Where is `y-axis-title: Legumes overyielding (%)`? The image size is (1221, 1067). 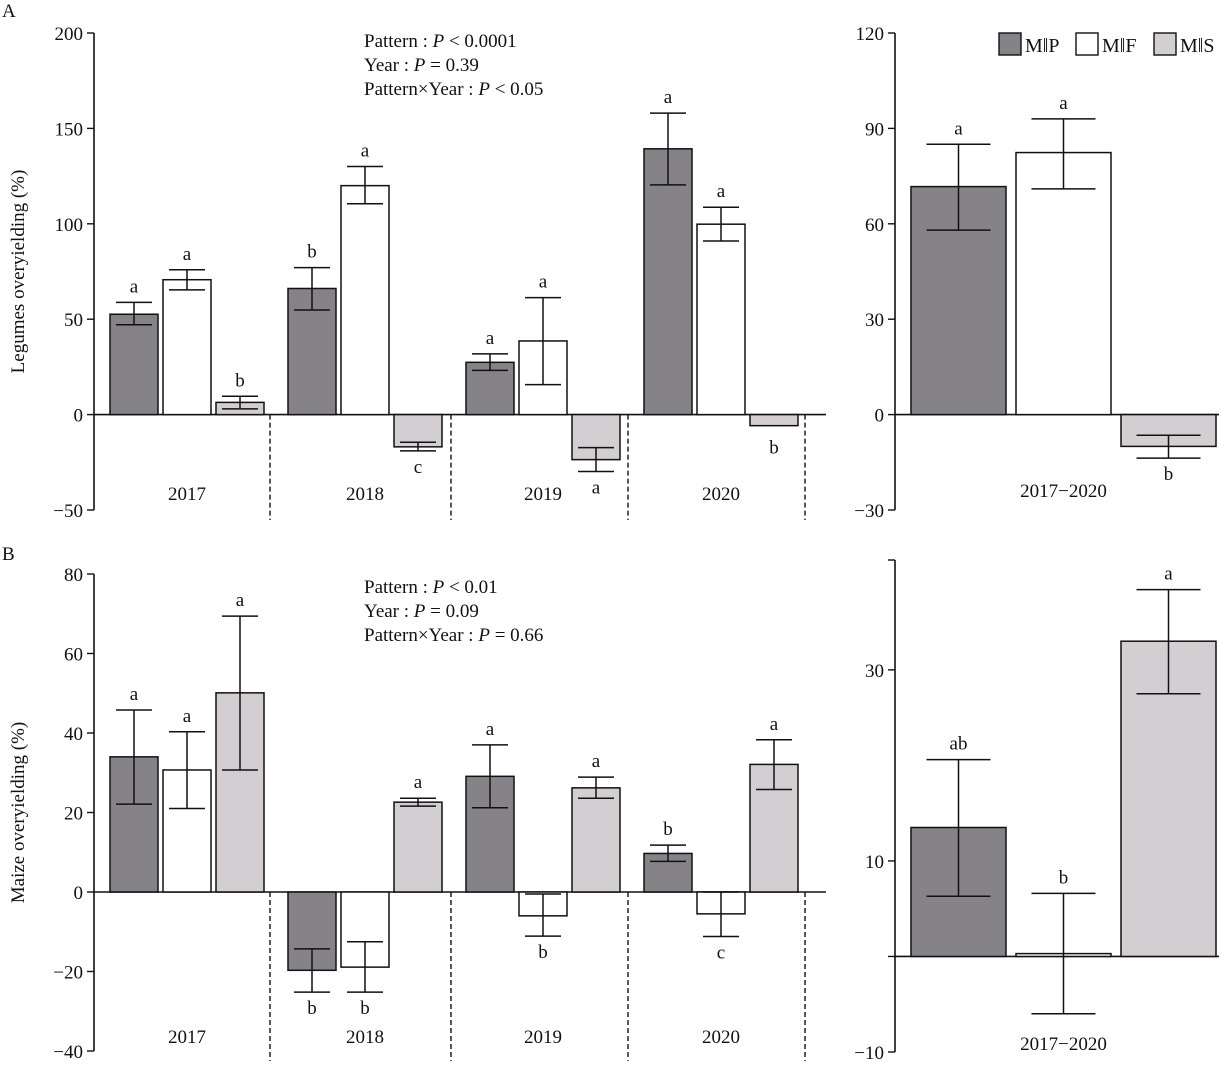
y-axis-title: Legumes overyielding (%) is located at coordinates (18, 272).